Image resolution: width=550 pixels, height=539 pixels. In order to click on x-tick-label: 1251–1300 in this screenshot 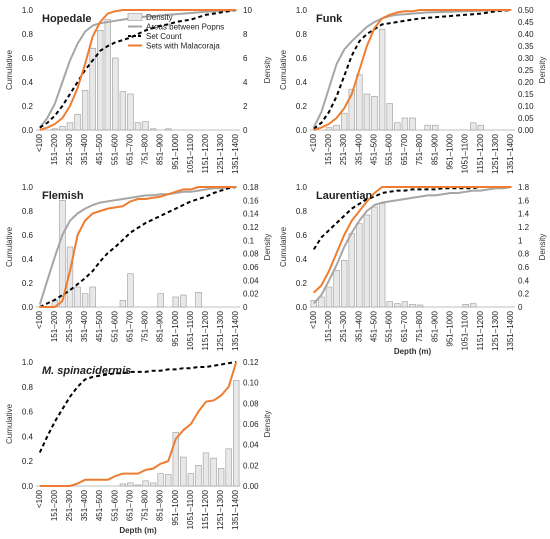, I will do `click(220, 509)`.